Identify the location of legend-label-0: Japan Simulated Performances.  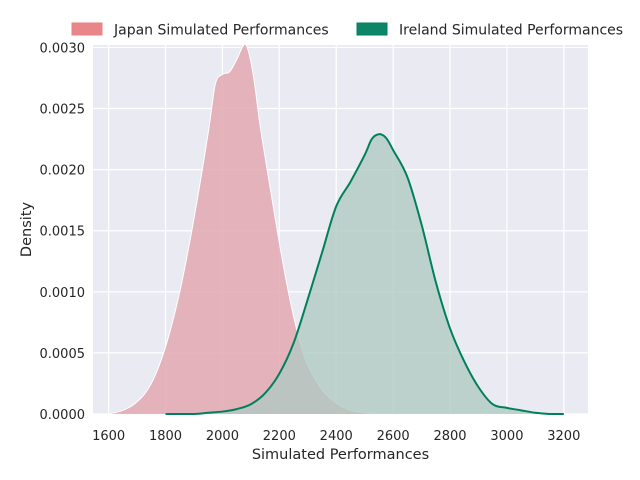
(221, 31).